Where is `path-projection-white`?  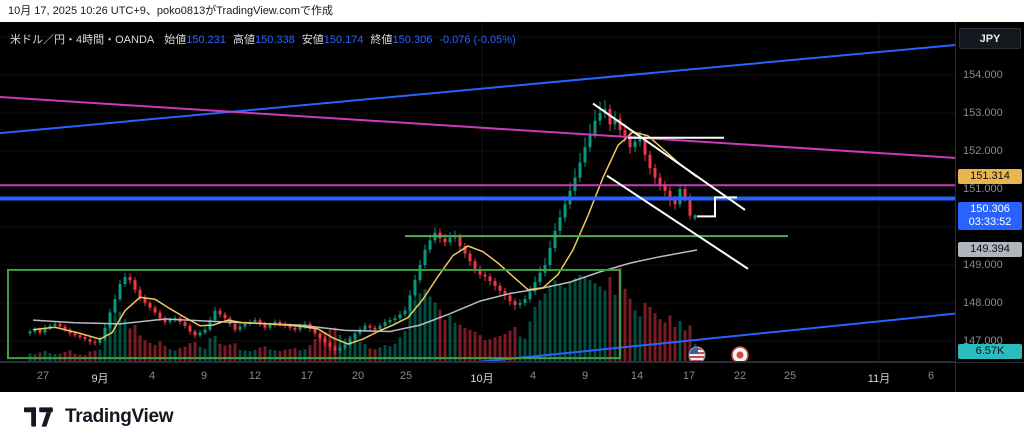
path-projection-white is located at coordinates (717, 207).